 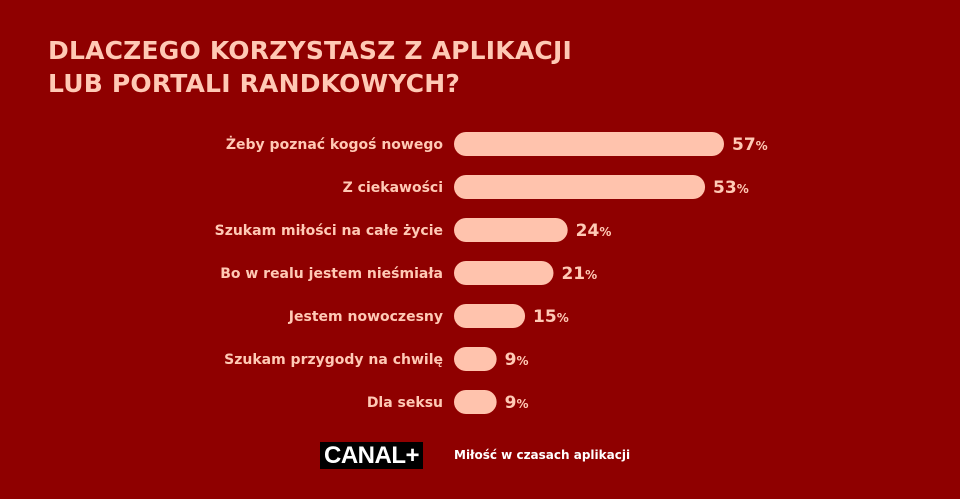 I want to click on value-label: 24%, so click(x=594, y=231).